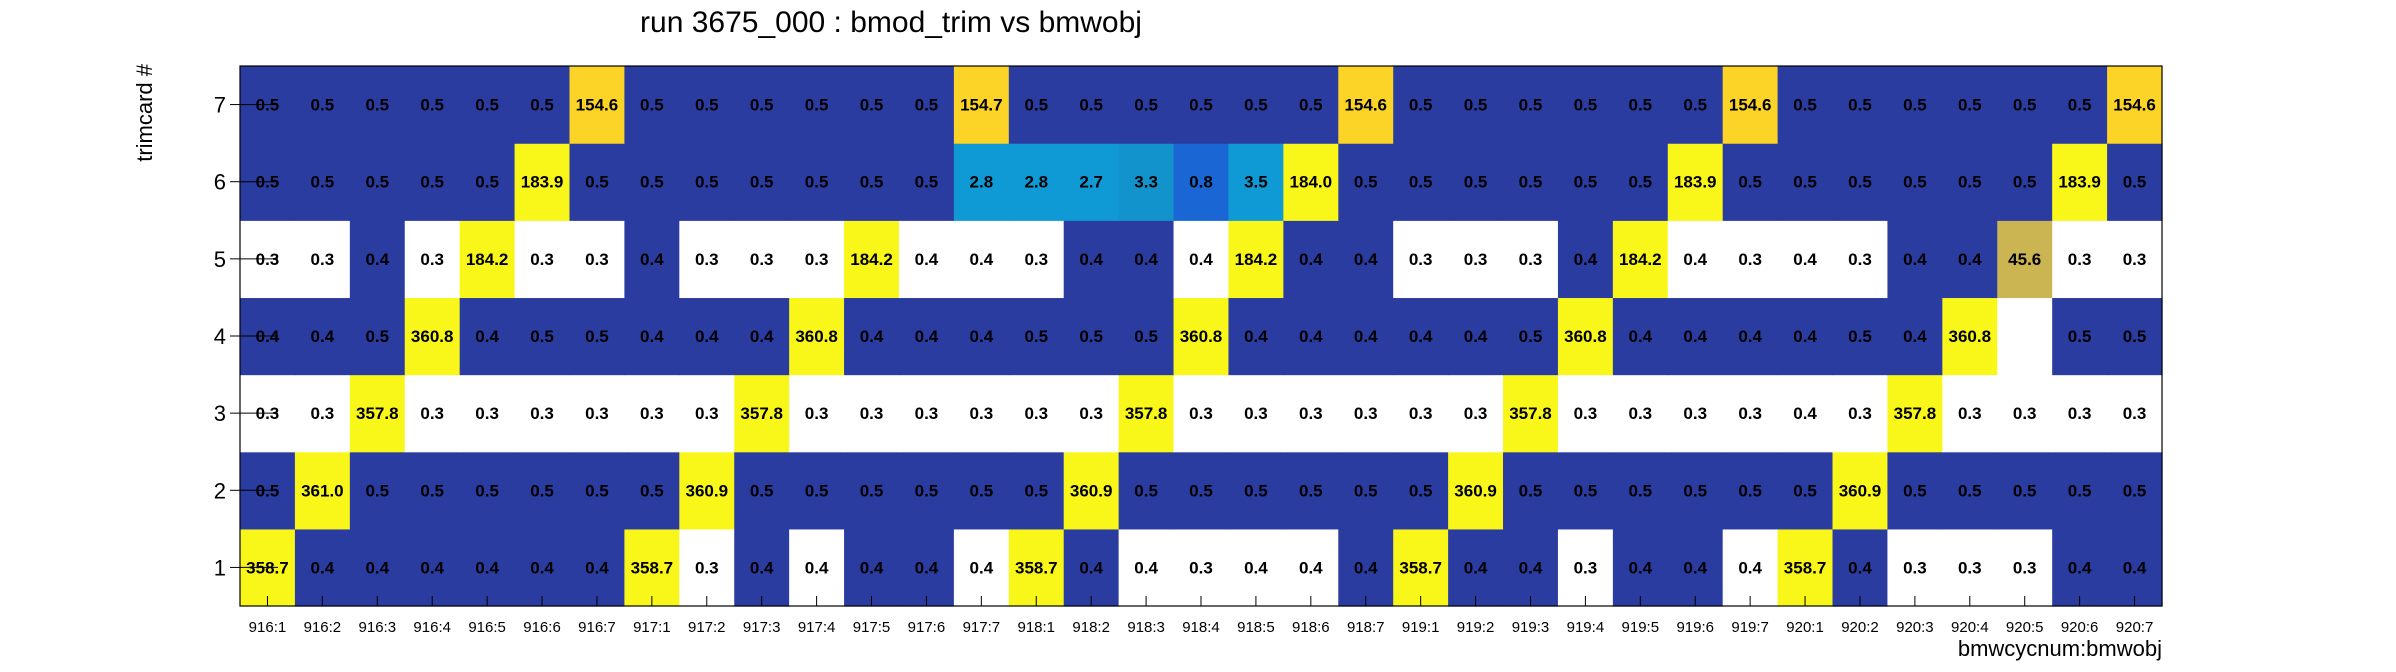 The height and width of the screenshot is (672, 2396). I want to click on x-tick-label: 917:7, so click(982, 627).